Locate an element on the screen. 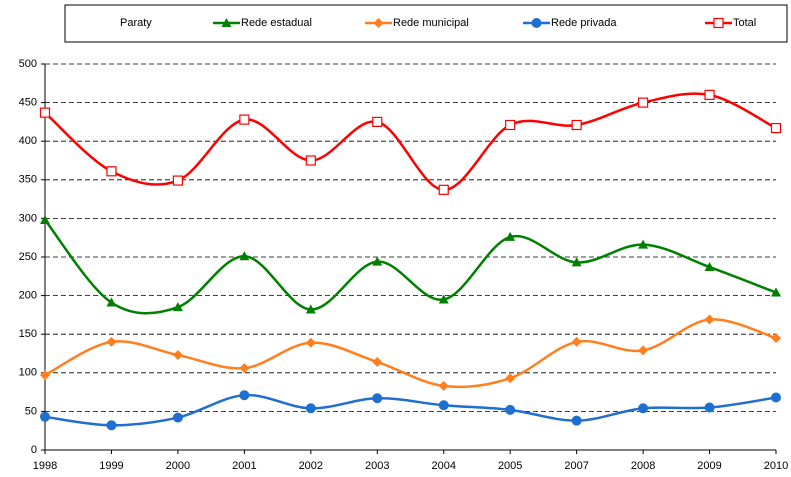  legend-box is located at coordinates (426, 23).